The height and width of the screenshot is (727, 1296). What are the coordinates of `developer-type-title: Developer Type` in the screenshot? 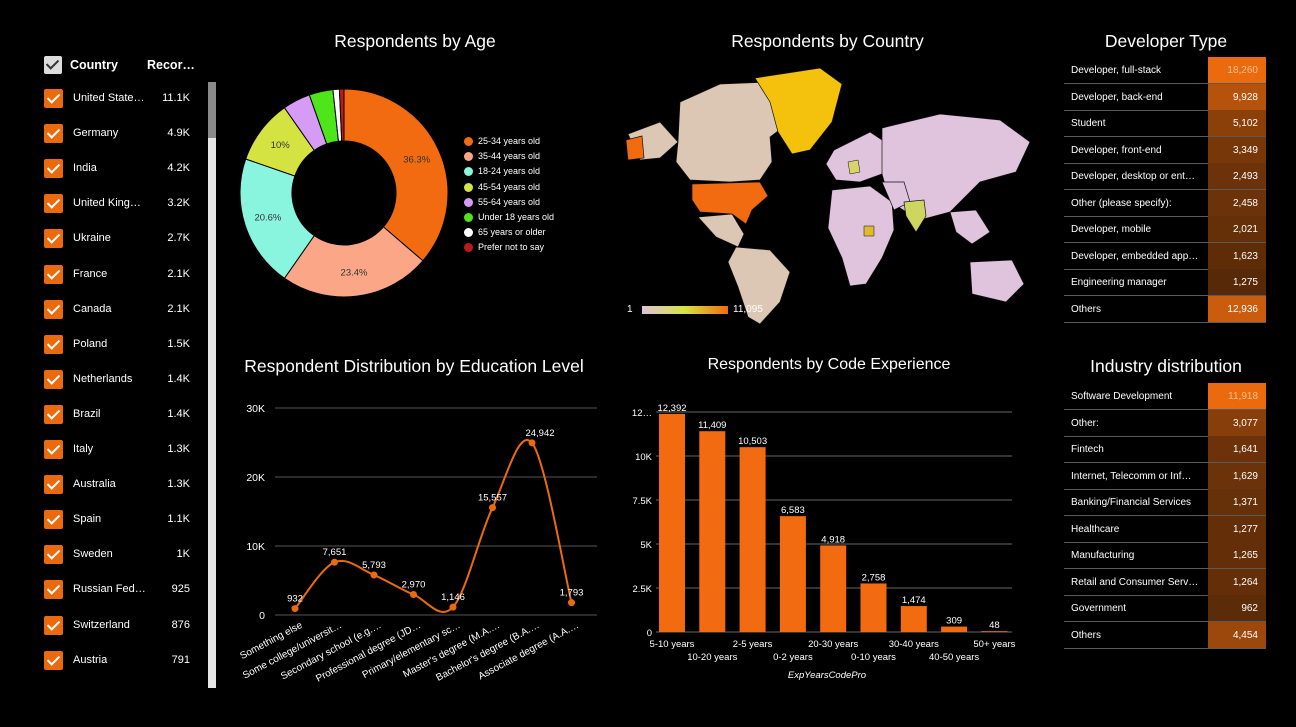 It's located at (1166, 41).